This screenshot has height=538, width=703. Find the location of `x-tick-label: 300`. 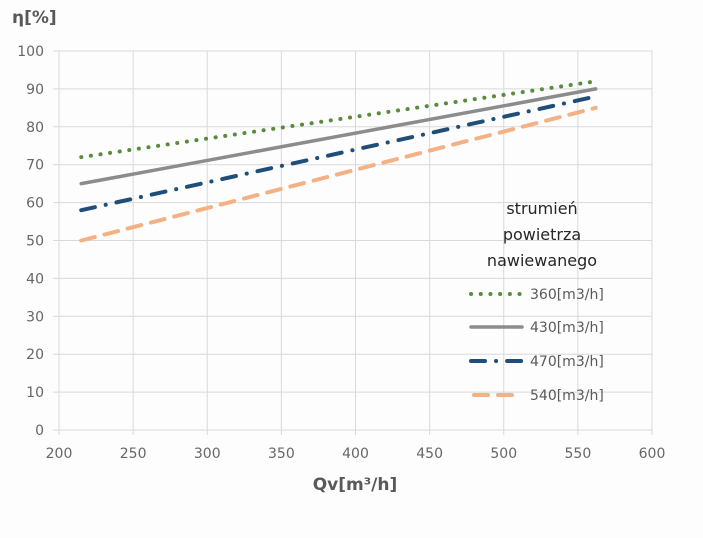

x-tick-label: 300 is located at coordinates (207, 454).